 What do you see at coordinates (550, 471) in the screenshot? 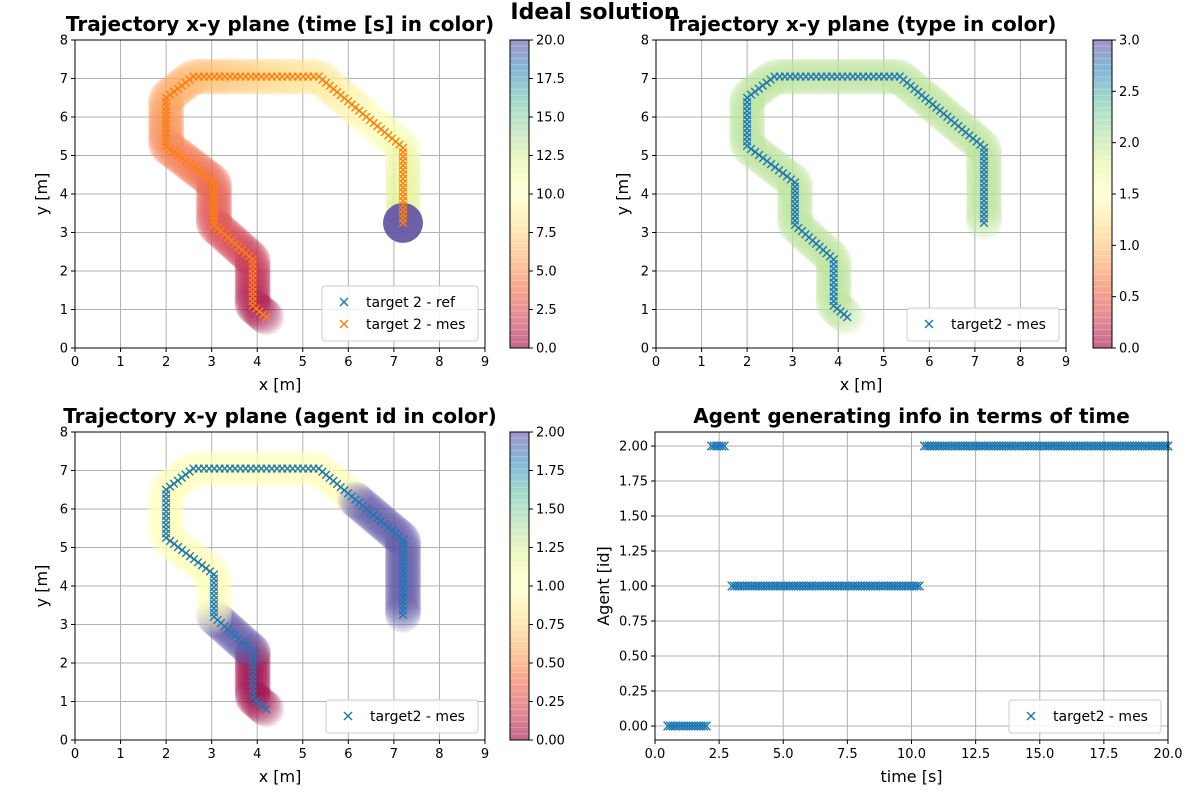
I see `colorbar-tick-label: 1.75` at bounding box center [550, 471].